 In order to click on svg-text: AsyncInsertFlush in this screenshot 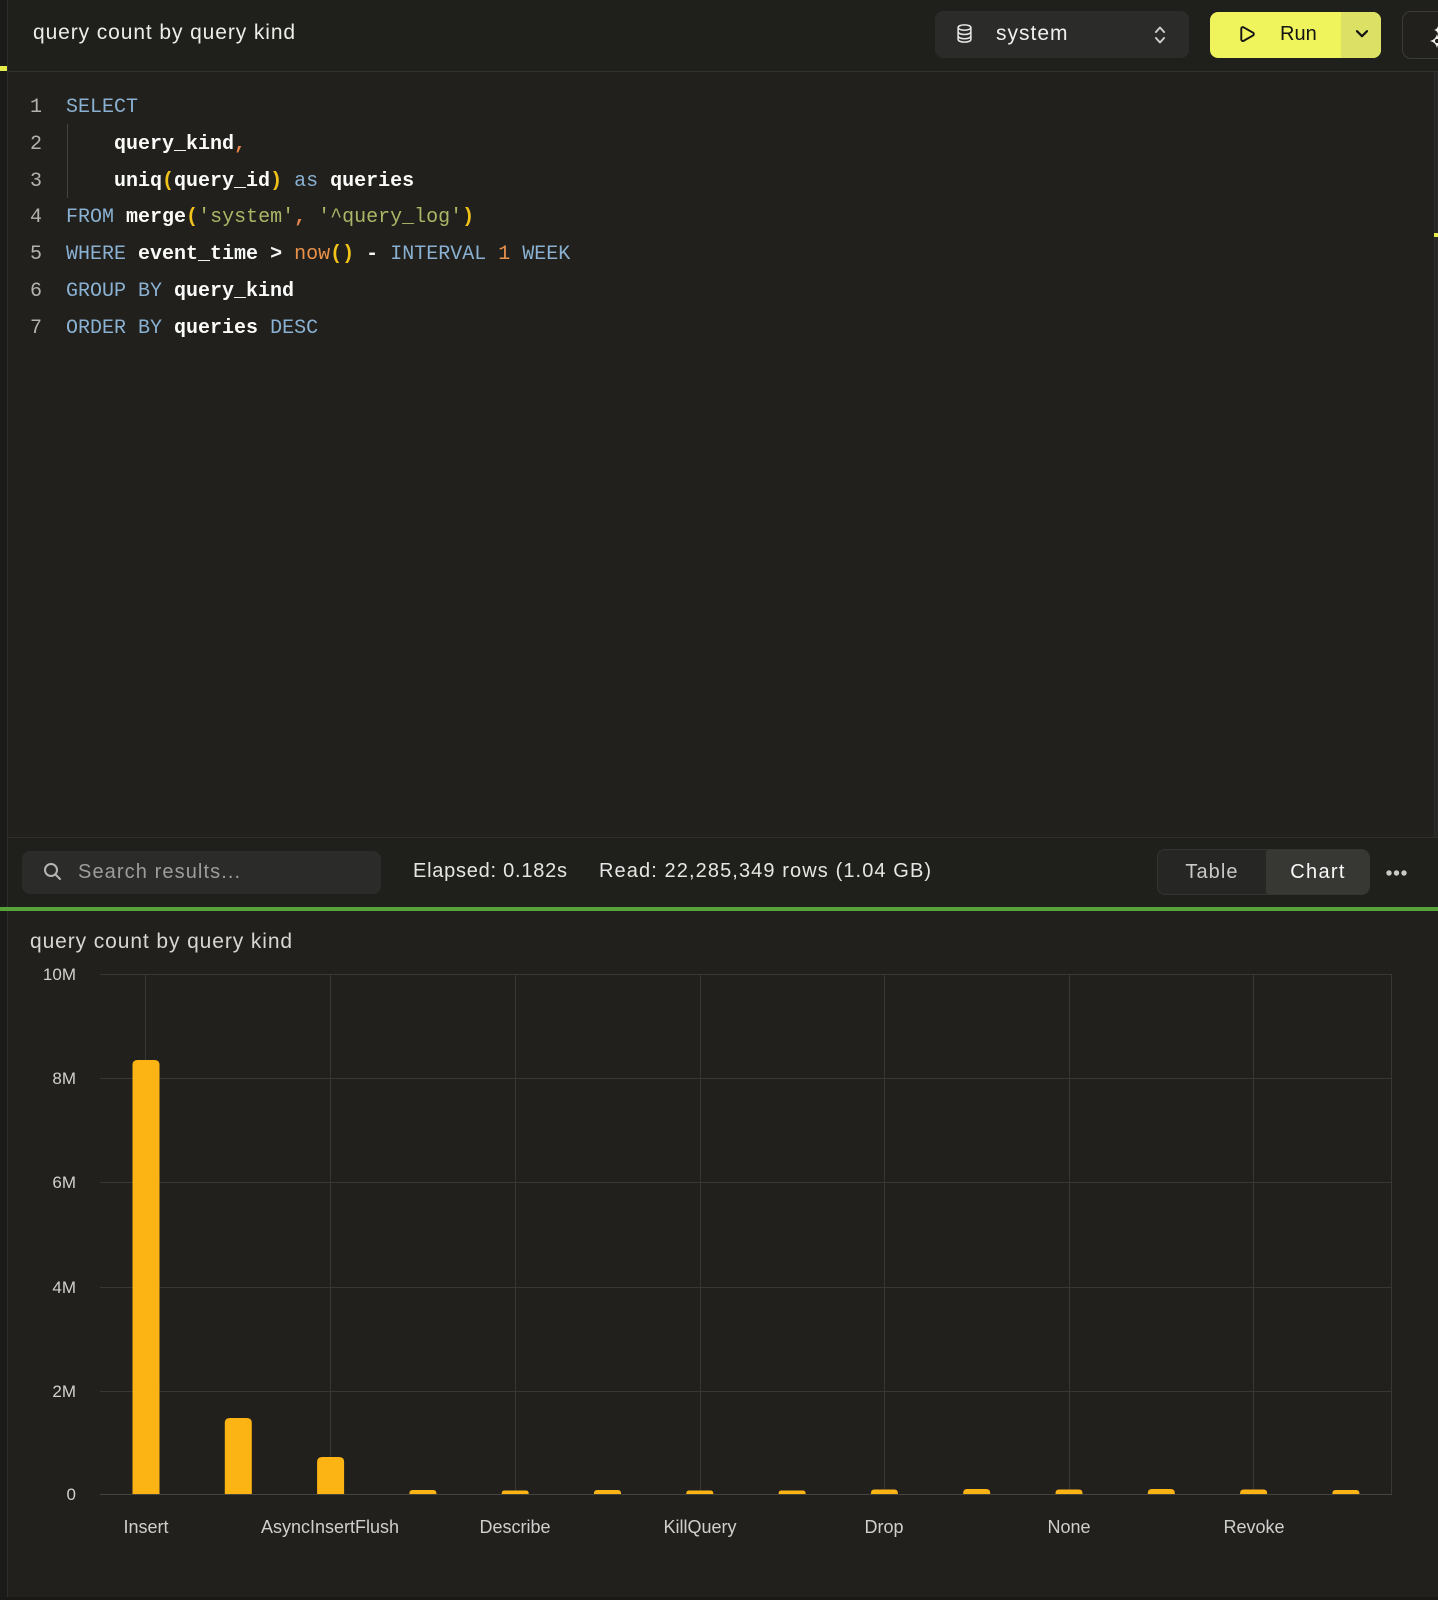, I will do `click(330, 1527)`.